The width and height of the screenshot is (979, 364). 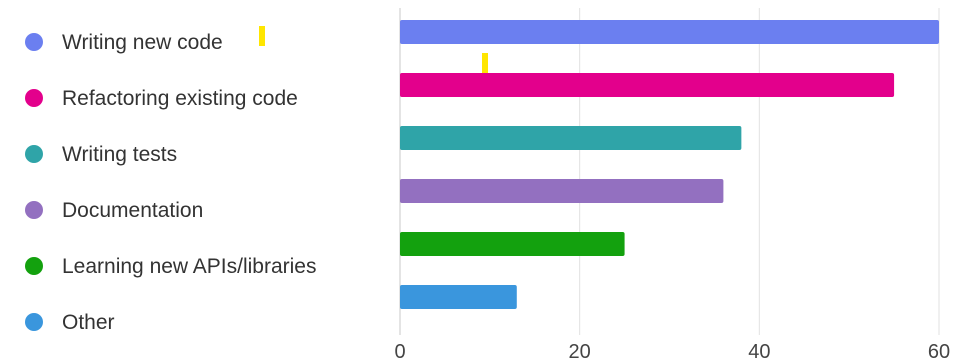 I want to click on bar-learning-new-apis-libraries, so click(x=512, y=244).